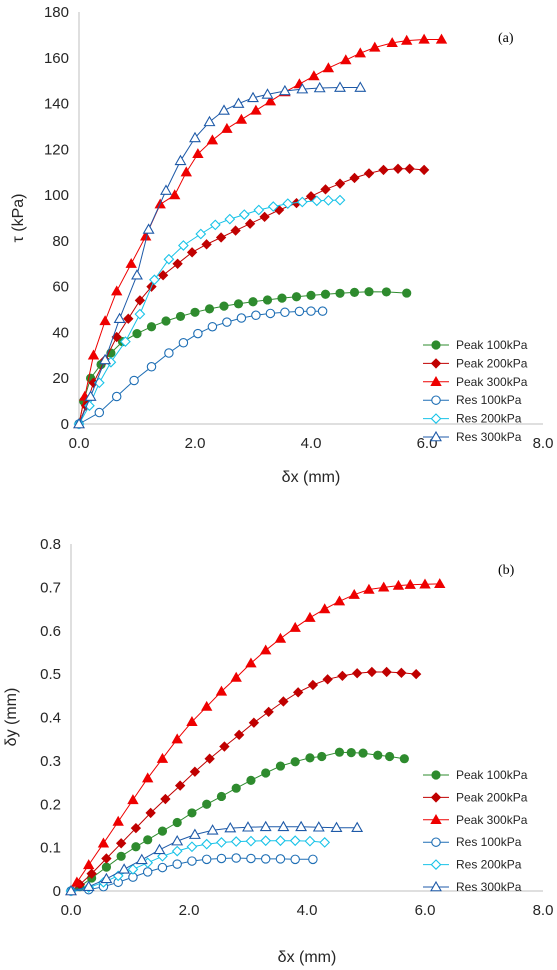 The height and width of the screenshot is (970, 557). What do you see at coordinates (489, 419) in the screenshot?
I see `legend-label: Res 200kPa` at bounding box center [489, 419].